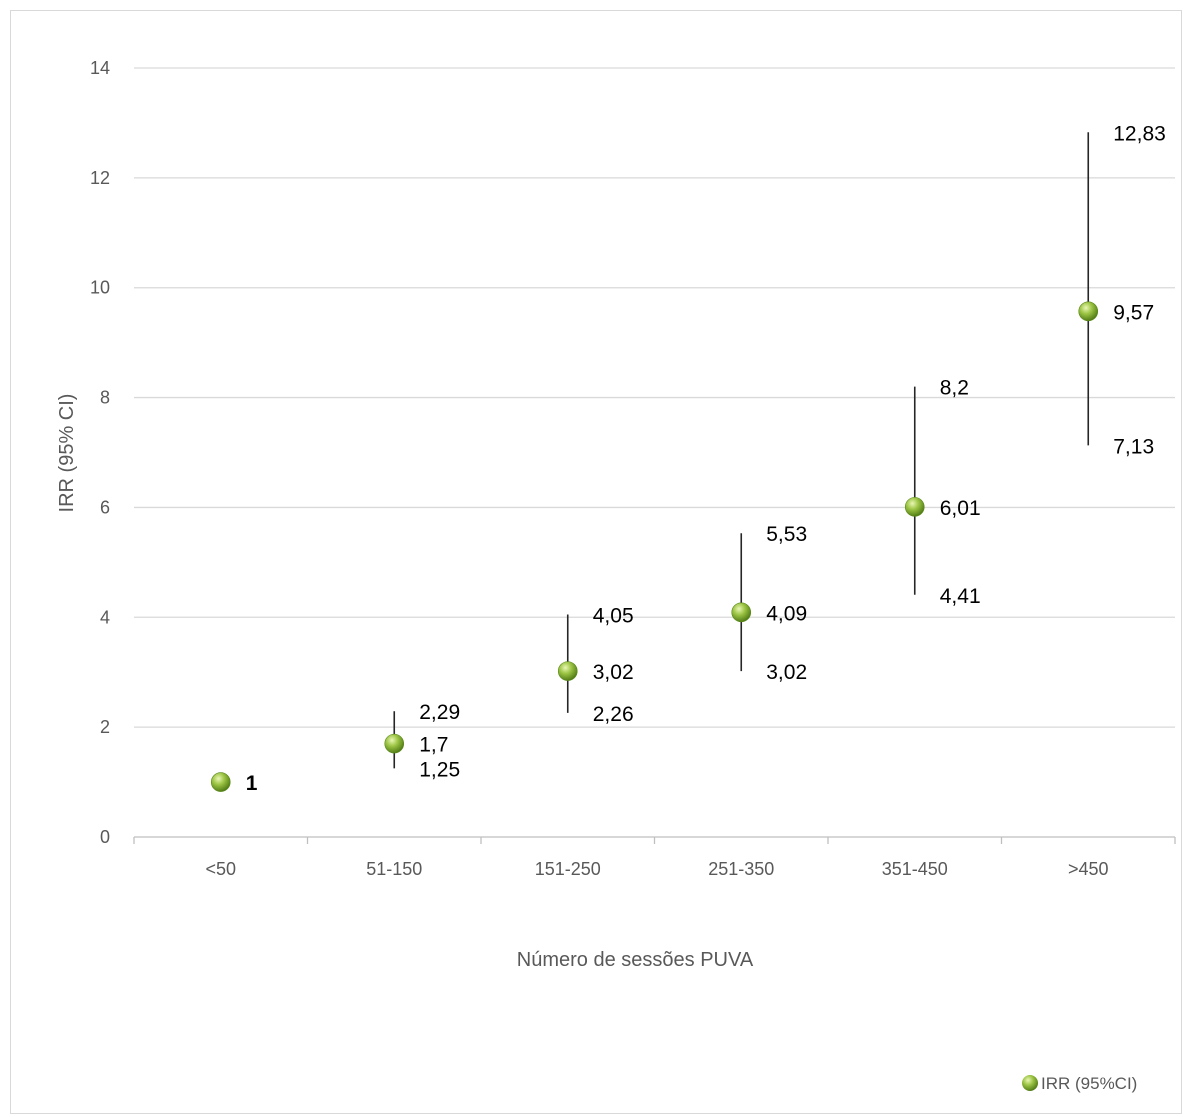 This screenshot has width=1192, height=1117. Describe the element at coordinates (439, 712) in the screenshot. I see `ci-high-label: 2,29` at that location.